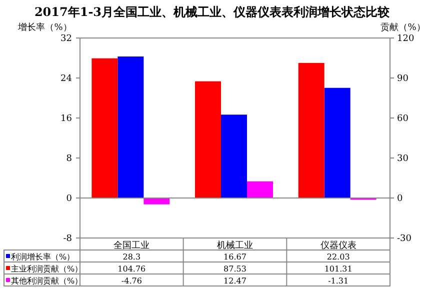 The height and width of the screenshot is (290, 425). What do you see at coordinates (66, 79) in the screenshot?
I see `y-tick-label: 24` at bounding box center [66, 79].